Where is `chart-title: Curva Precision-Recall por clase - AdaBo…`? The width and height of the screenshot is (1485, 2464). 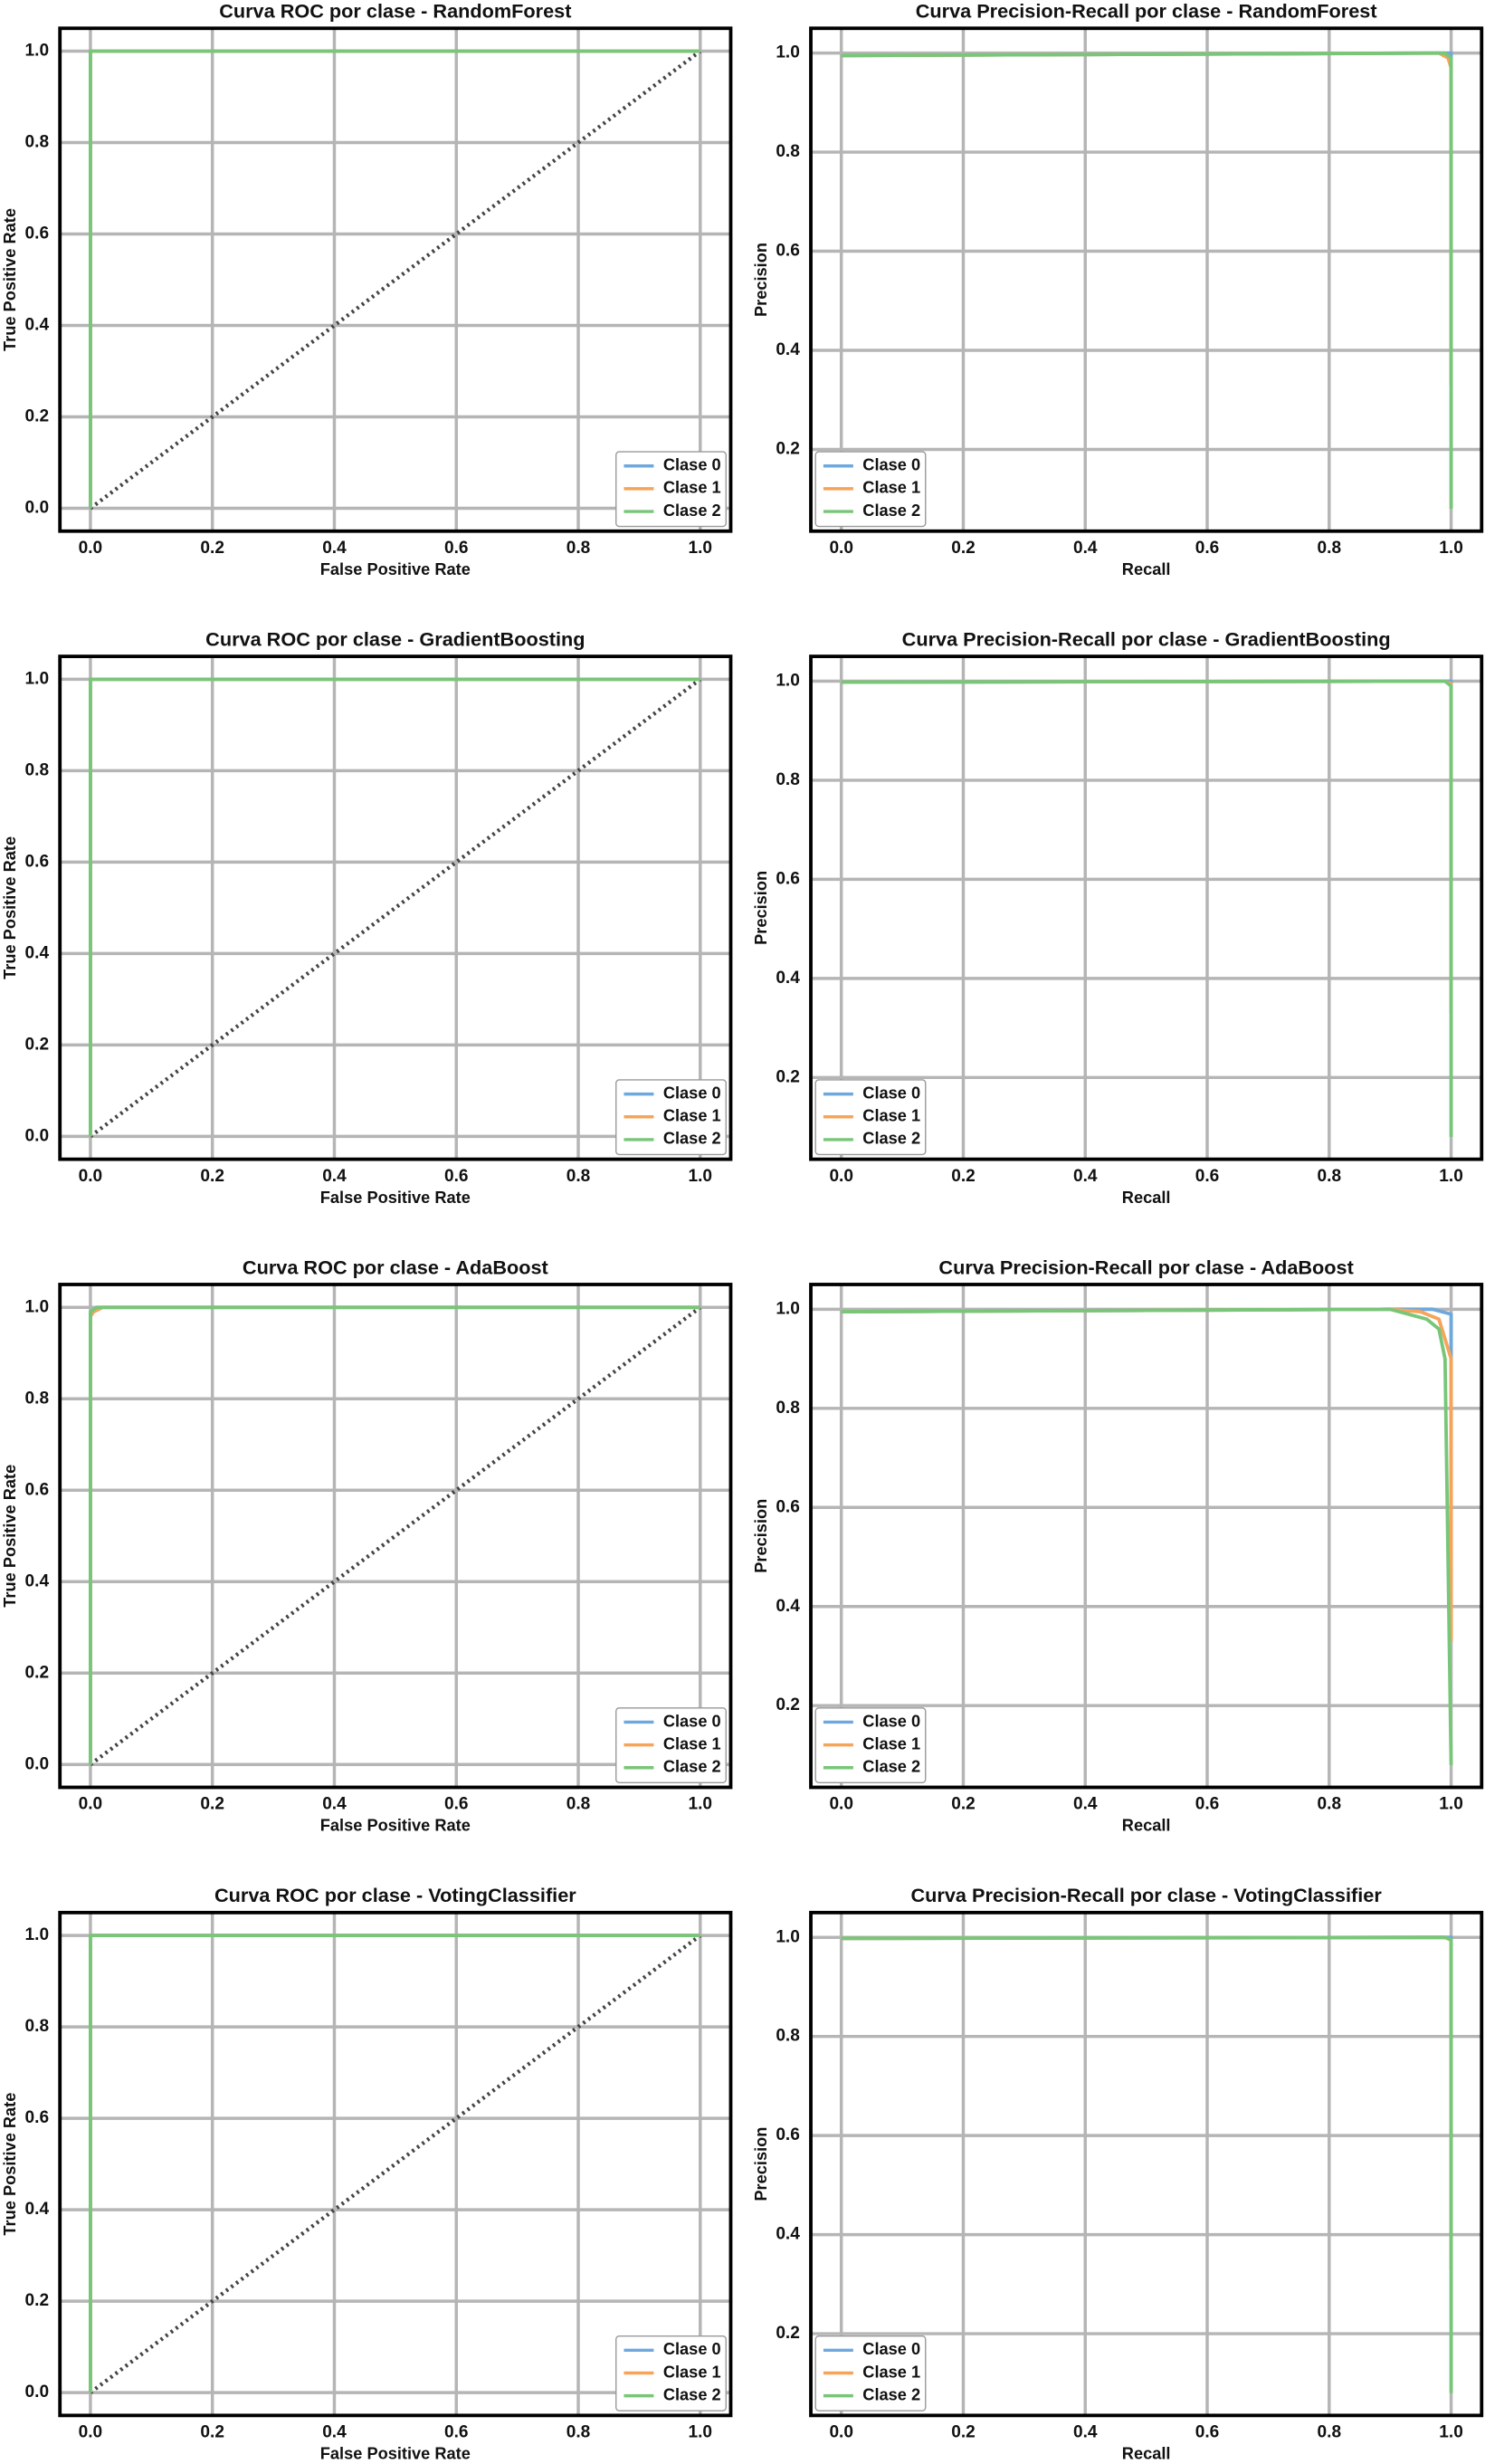 chart-title: Curva Precision-Recall por clase - AdaBo… is located at coordinates (1145, 1267).